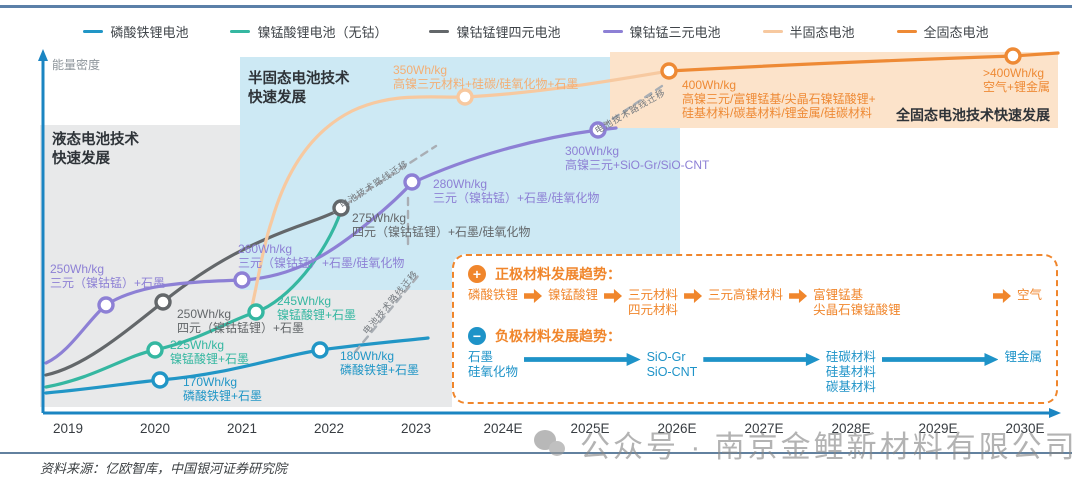  What do you see at coordinates (938, 428) in the screenshot?
I see `x-tick: 2029E` at bounding box center [938, 428].